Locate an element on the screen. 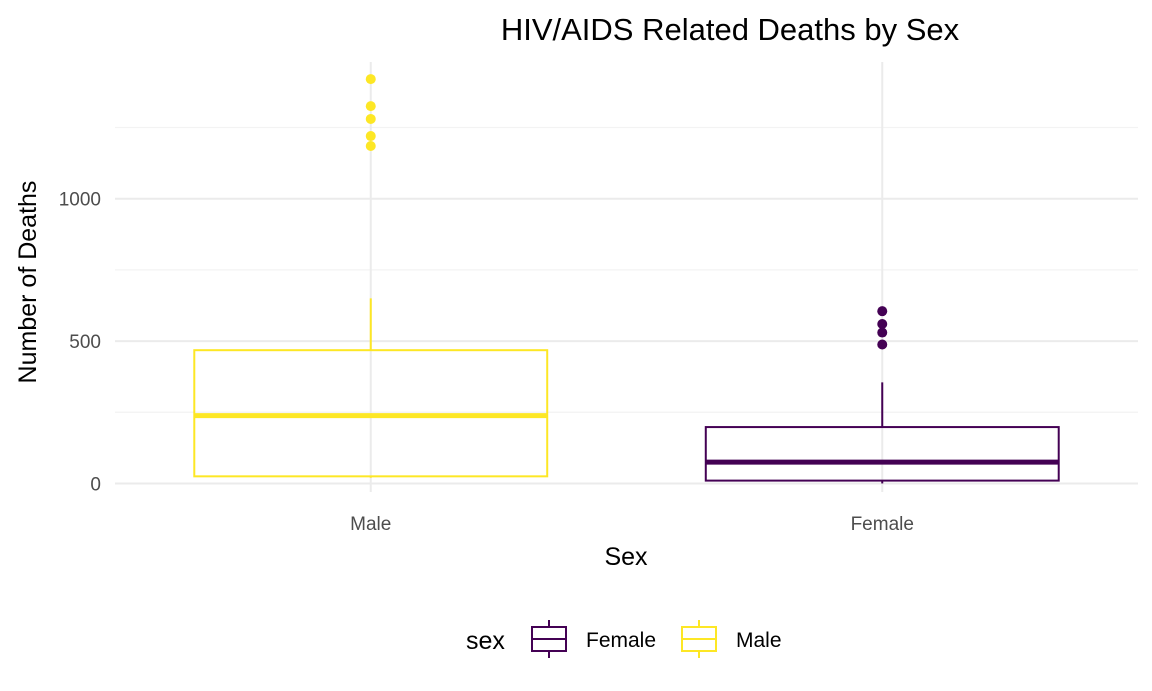  x-tick-labels: Male Female is located at coordinates (632, 524).